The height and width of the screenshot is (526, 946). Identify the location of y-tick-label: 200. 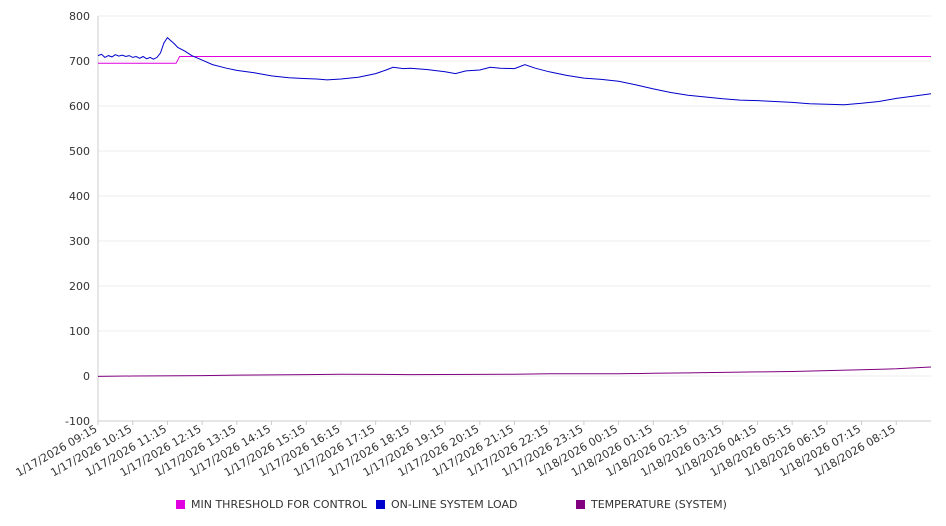
(79, 286).